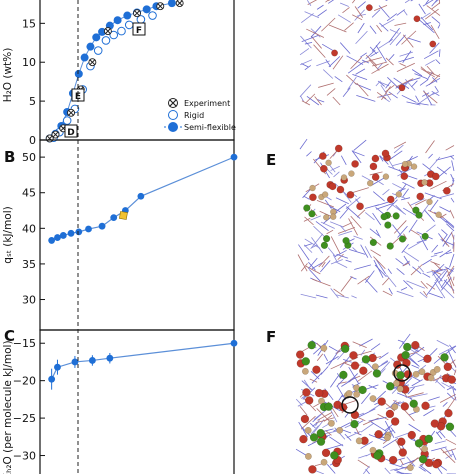 The width and height of the screenshot is (474, 474). What do you see at coordinates (186, 115) in the screenshot?
I see `legend-item-rigid: Rigid` at bounding box center [186, 115].